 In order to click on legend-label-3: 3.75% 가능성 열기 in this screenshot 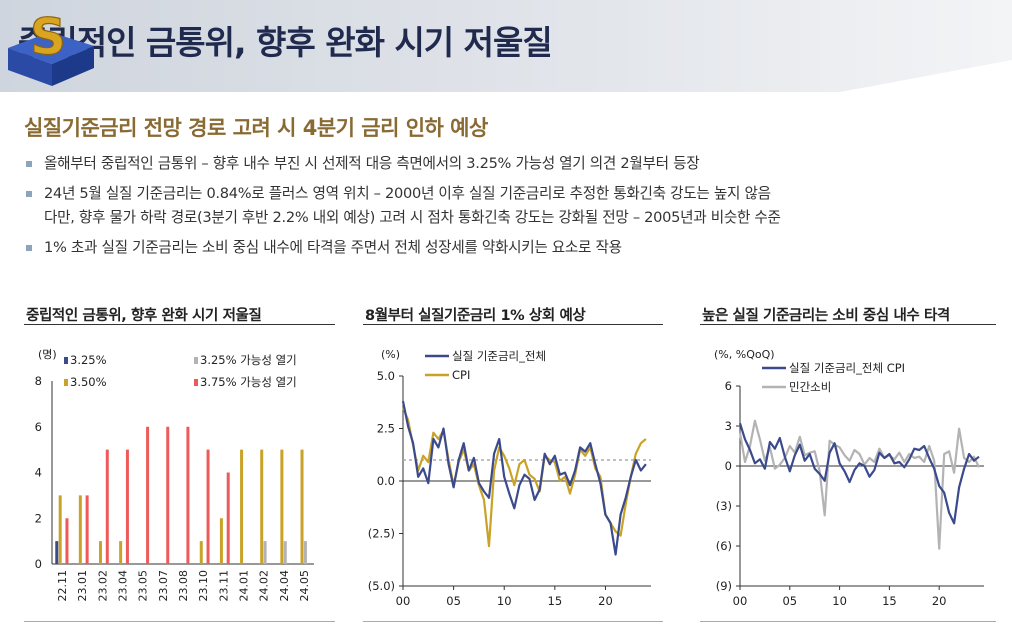, I will do `click(248, 382)`.